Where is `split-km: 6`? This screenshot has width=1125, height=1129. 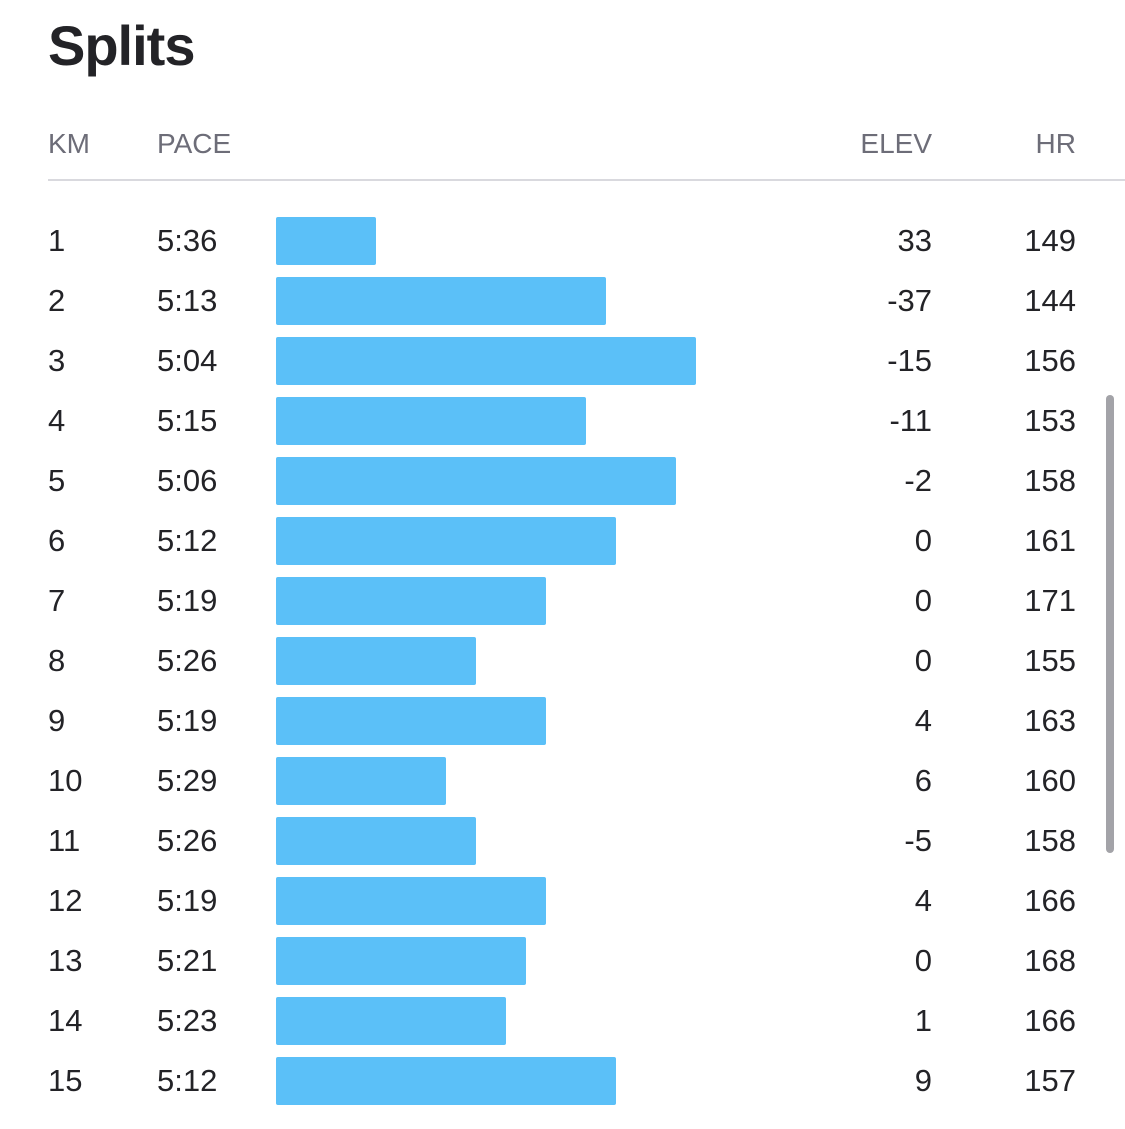
split-km: 6 is located at coordinates (57, 540).